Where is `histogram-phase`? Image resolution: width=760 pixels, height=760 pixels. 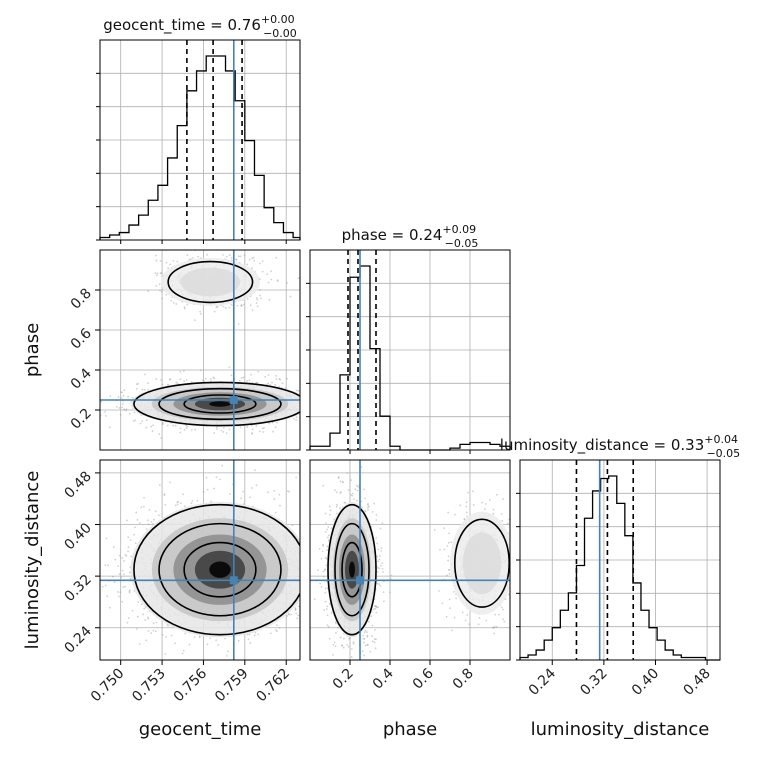 histogram-phase is located at coordinates (410, 358).